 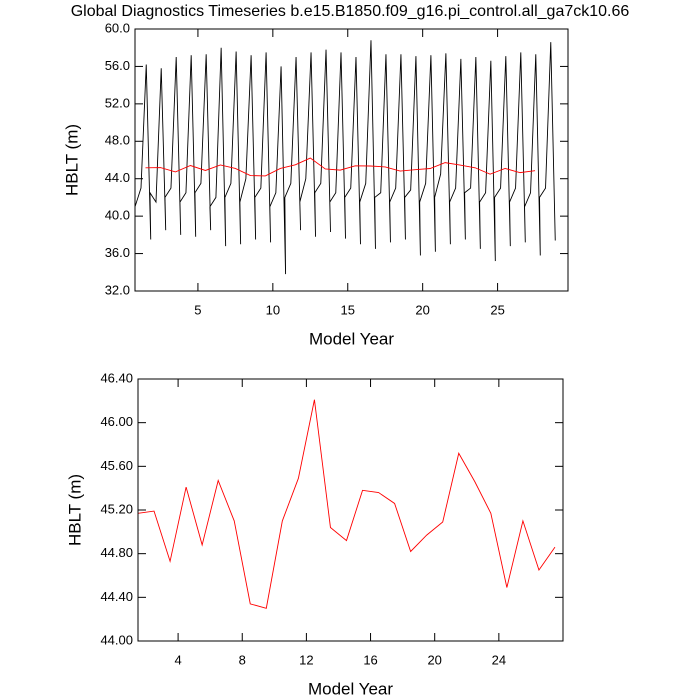 What do you see at coordinates (117, 65) in the screenshot?
I see `y-tick-label: 56.0` at bounding box center [117, 65].